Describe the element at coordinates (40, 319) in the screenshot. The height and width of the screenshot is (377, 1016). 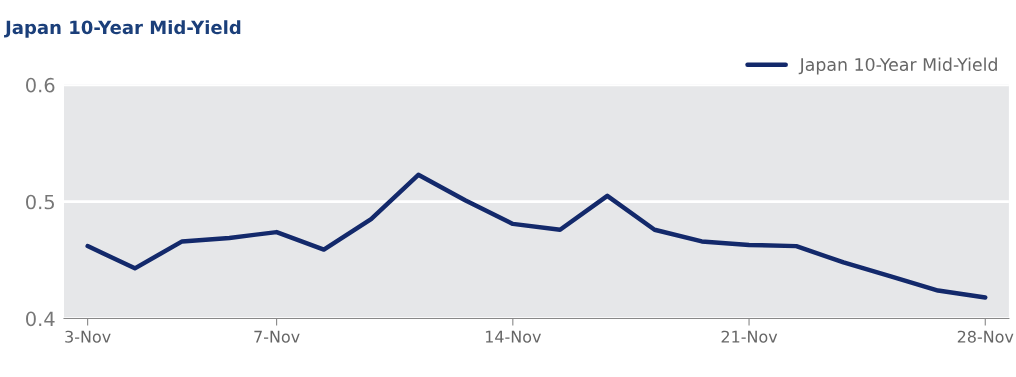
I see `y-tick-label: 0.4` at that location.